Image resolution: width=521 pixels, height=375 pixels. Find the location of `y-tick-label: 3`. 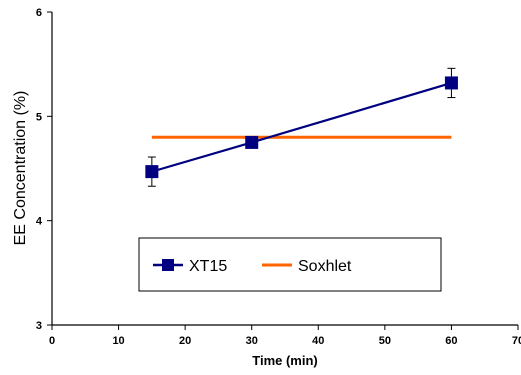

y-tick-label: 3 is located at coordinates (39, 326).